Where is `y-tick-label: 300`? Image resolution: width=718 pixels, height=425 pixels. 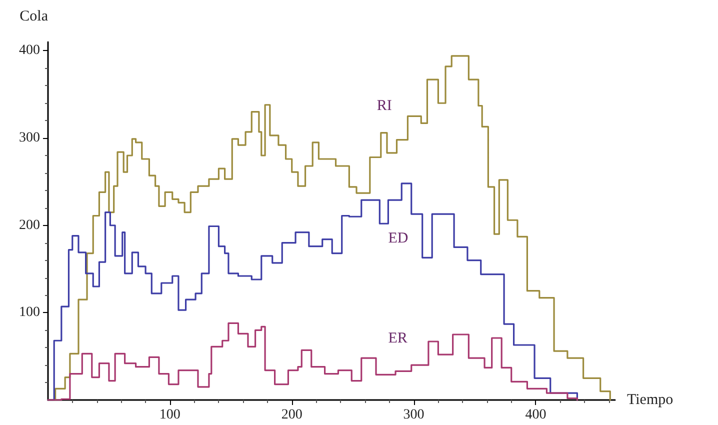
y-tick-label: 300 is located at coordinates (29, 138).